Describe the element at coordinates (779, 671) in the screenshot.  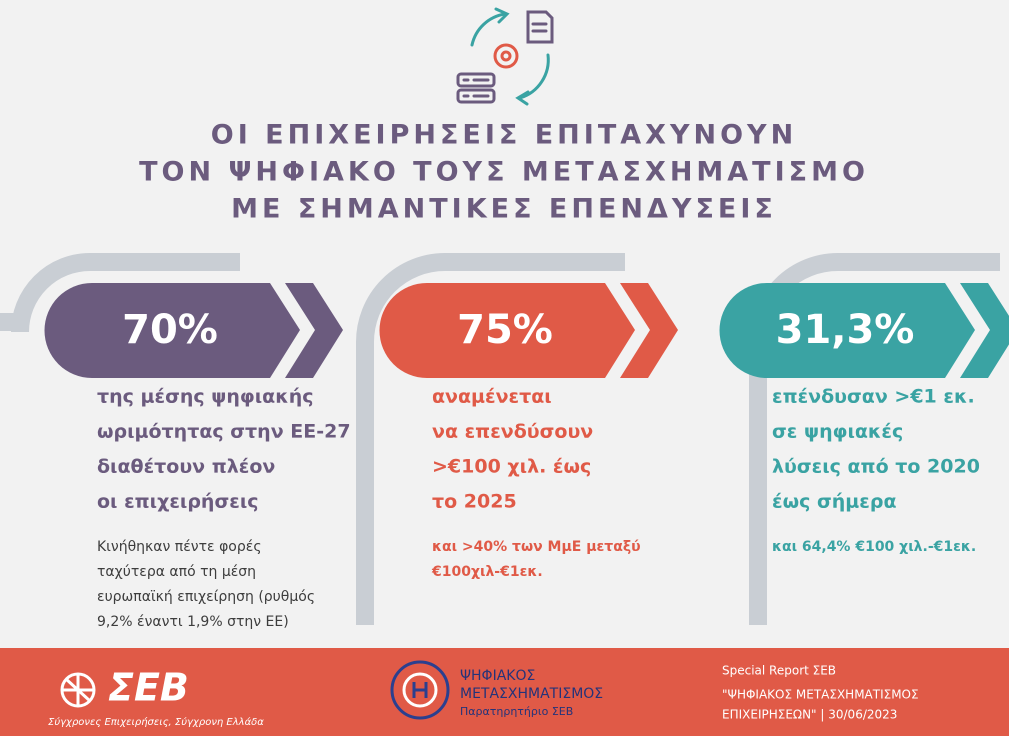
I see `footer-right-line: Special Report ΣΕΒ` at that location.